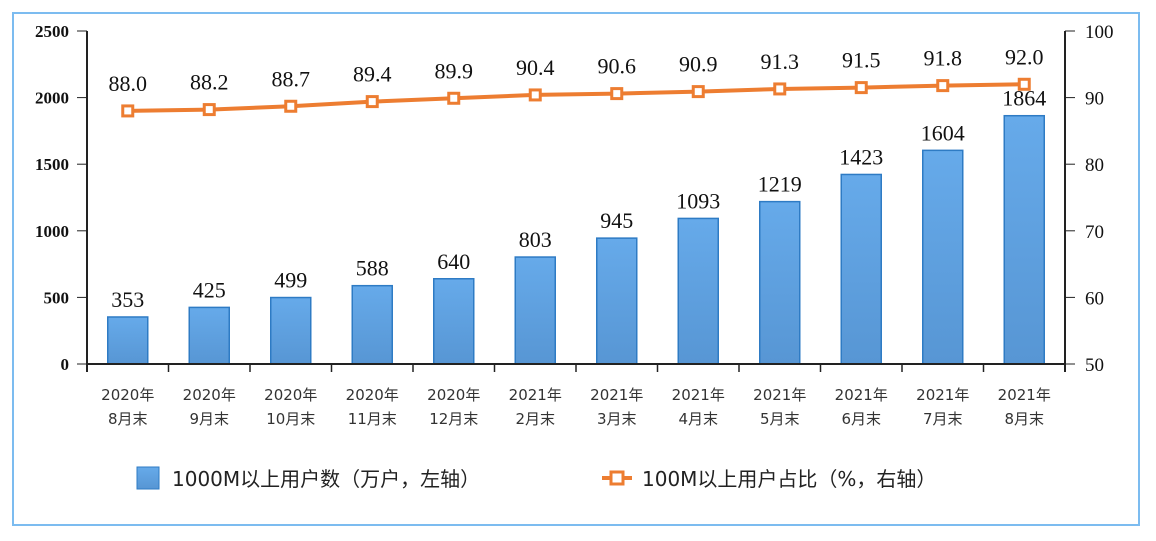  Describe the element at coordinates (861, 156) in the screenshot. I see `bar-data-label: 1423` at that location.